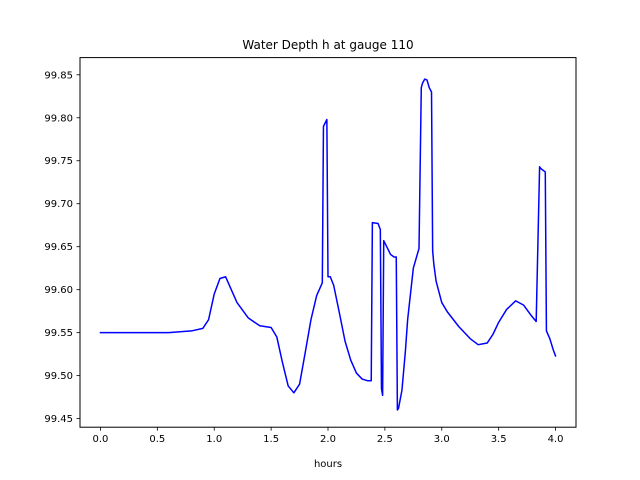 The width and height of the screenshot is (640, 480). I want to click on chart-title: Water Depth h at gauge 110, so click(327, 45).